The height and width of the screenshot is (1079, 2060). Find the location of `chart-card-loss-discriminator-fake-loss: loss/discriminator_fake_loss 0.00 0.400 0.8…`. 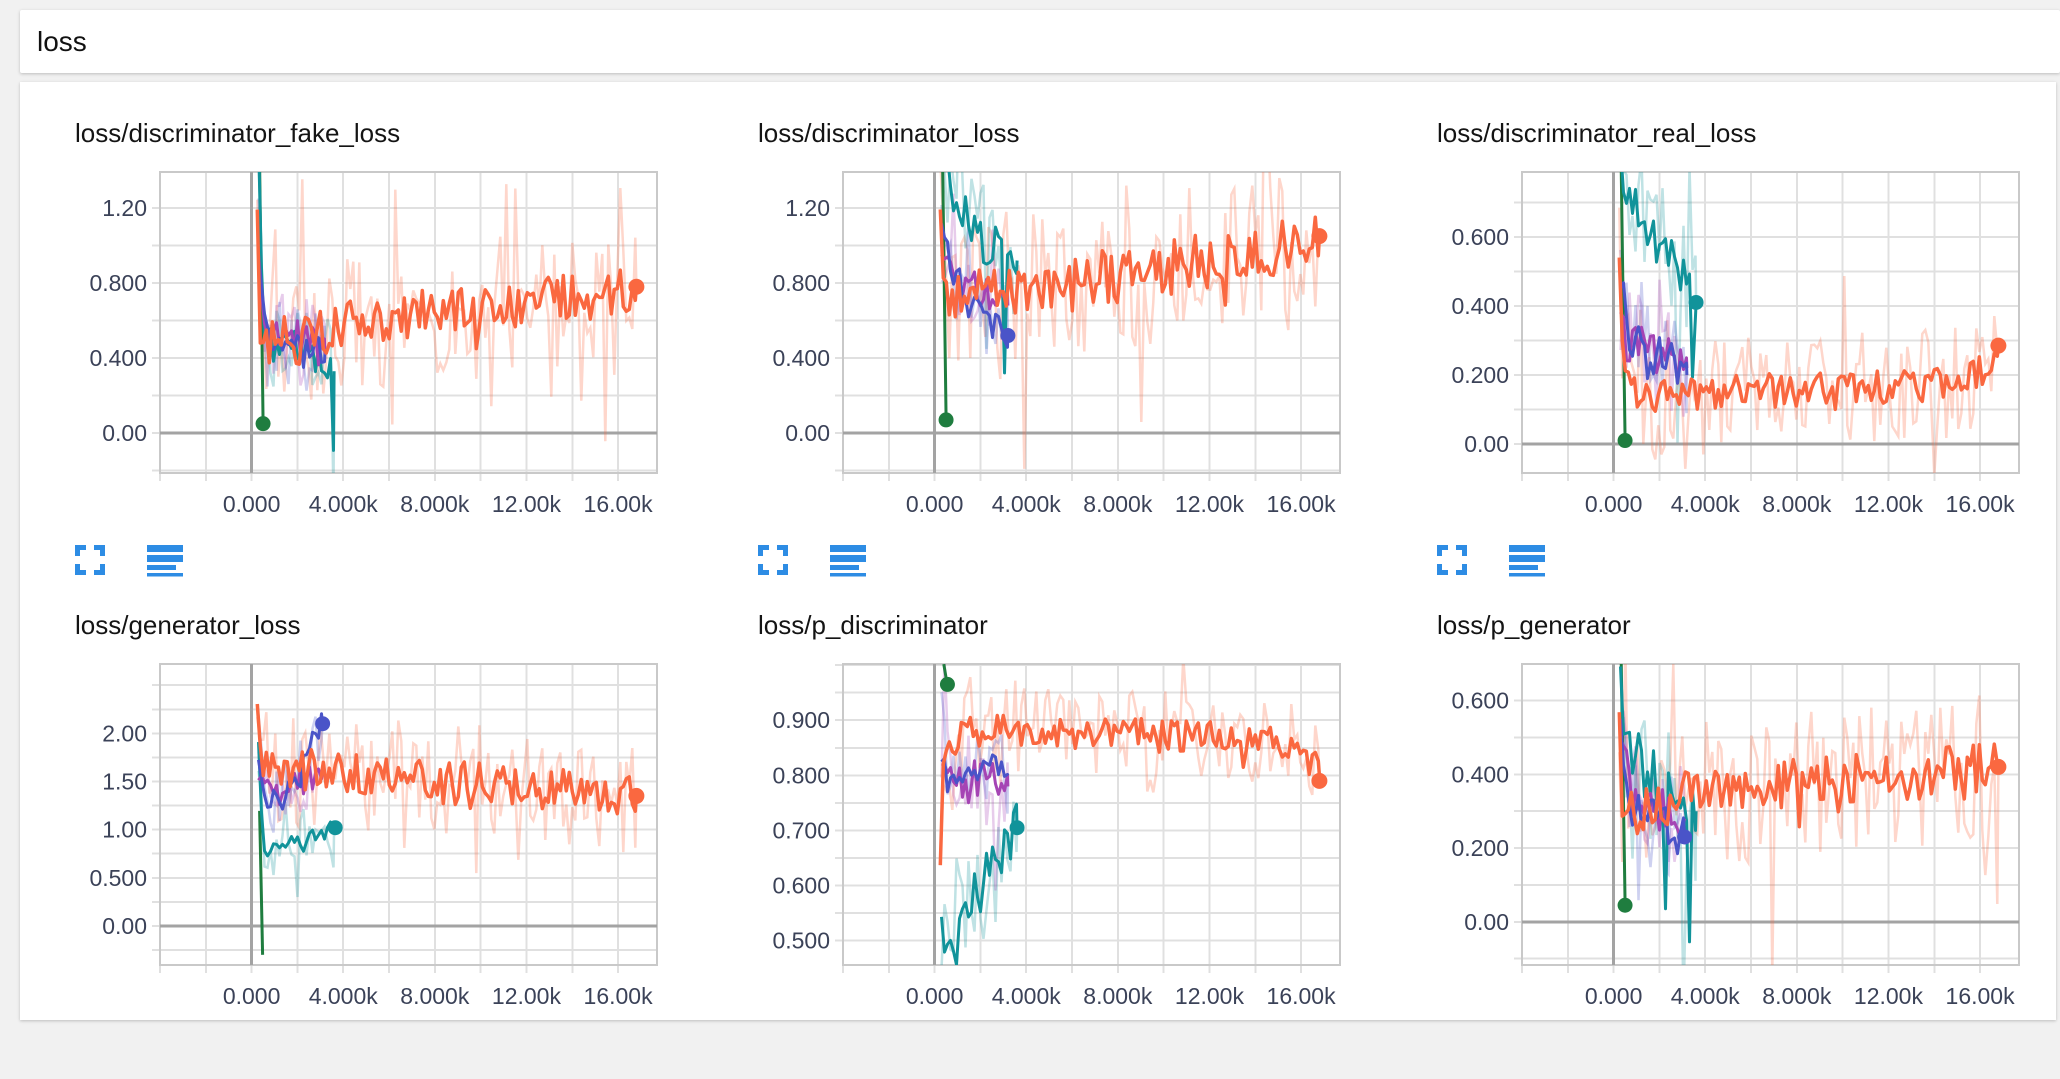

chart-card-loss-discriminator-fake-loss: loss/discriminator_fake_loss 0.00 0.400 0.8… is located at coordinates (399, 341).